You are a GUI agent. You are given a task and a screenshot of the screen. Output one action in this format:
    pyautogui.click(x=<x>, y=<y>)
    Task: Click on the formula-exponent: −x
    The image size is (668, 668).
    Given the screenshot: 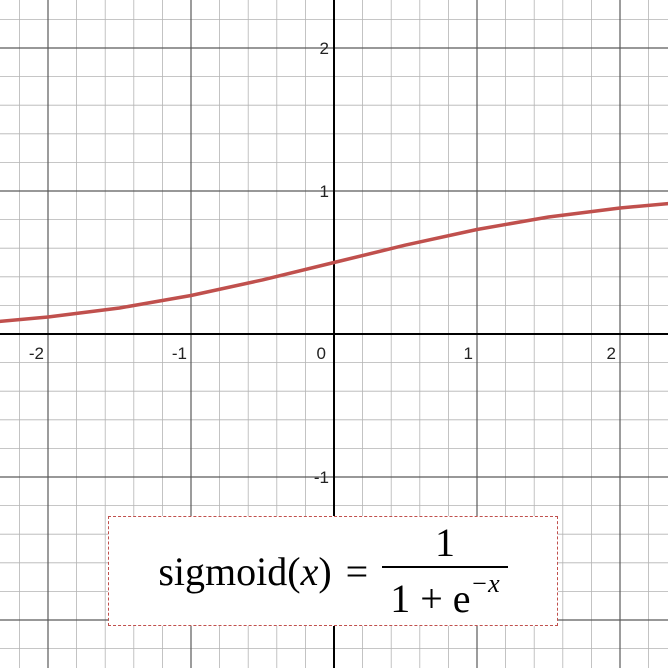 What is the action you would take?
    pyautogui.click(x=485, y=583)
    